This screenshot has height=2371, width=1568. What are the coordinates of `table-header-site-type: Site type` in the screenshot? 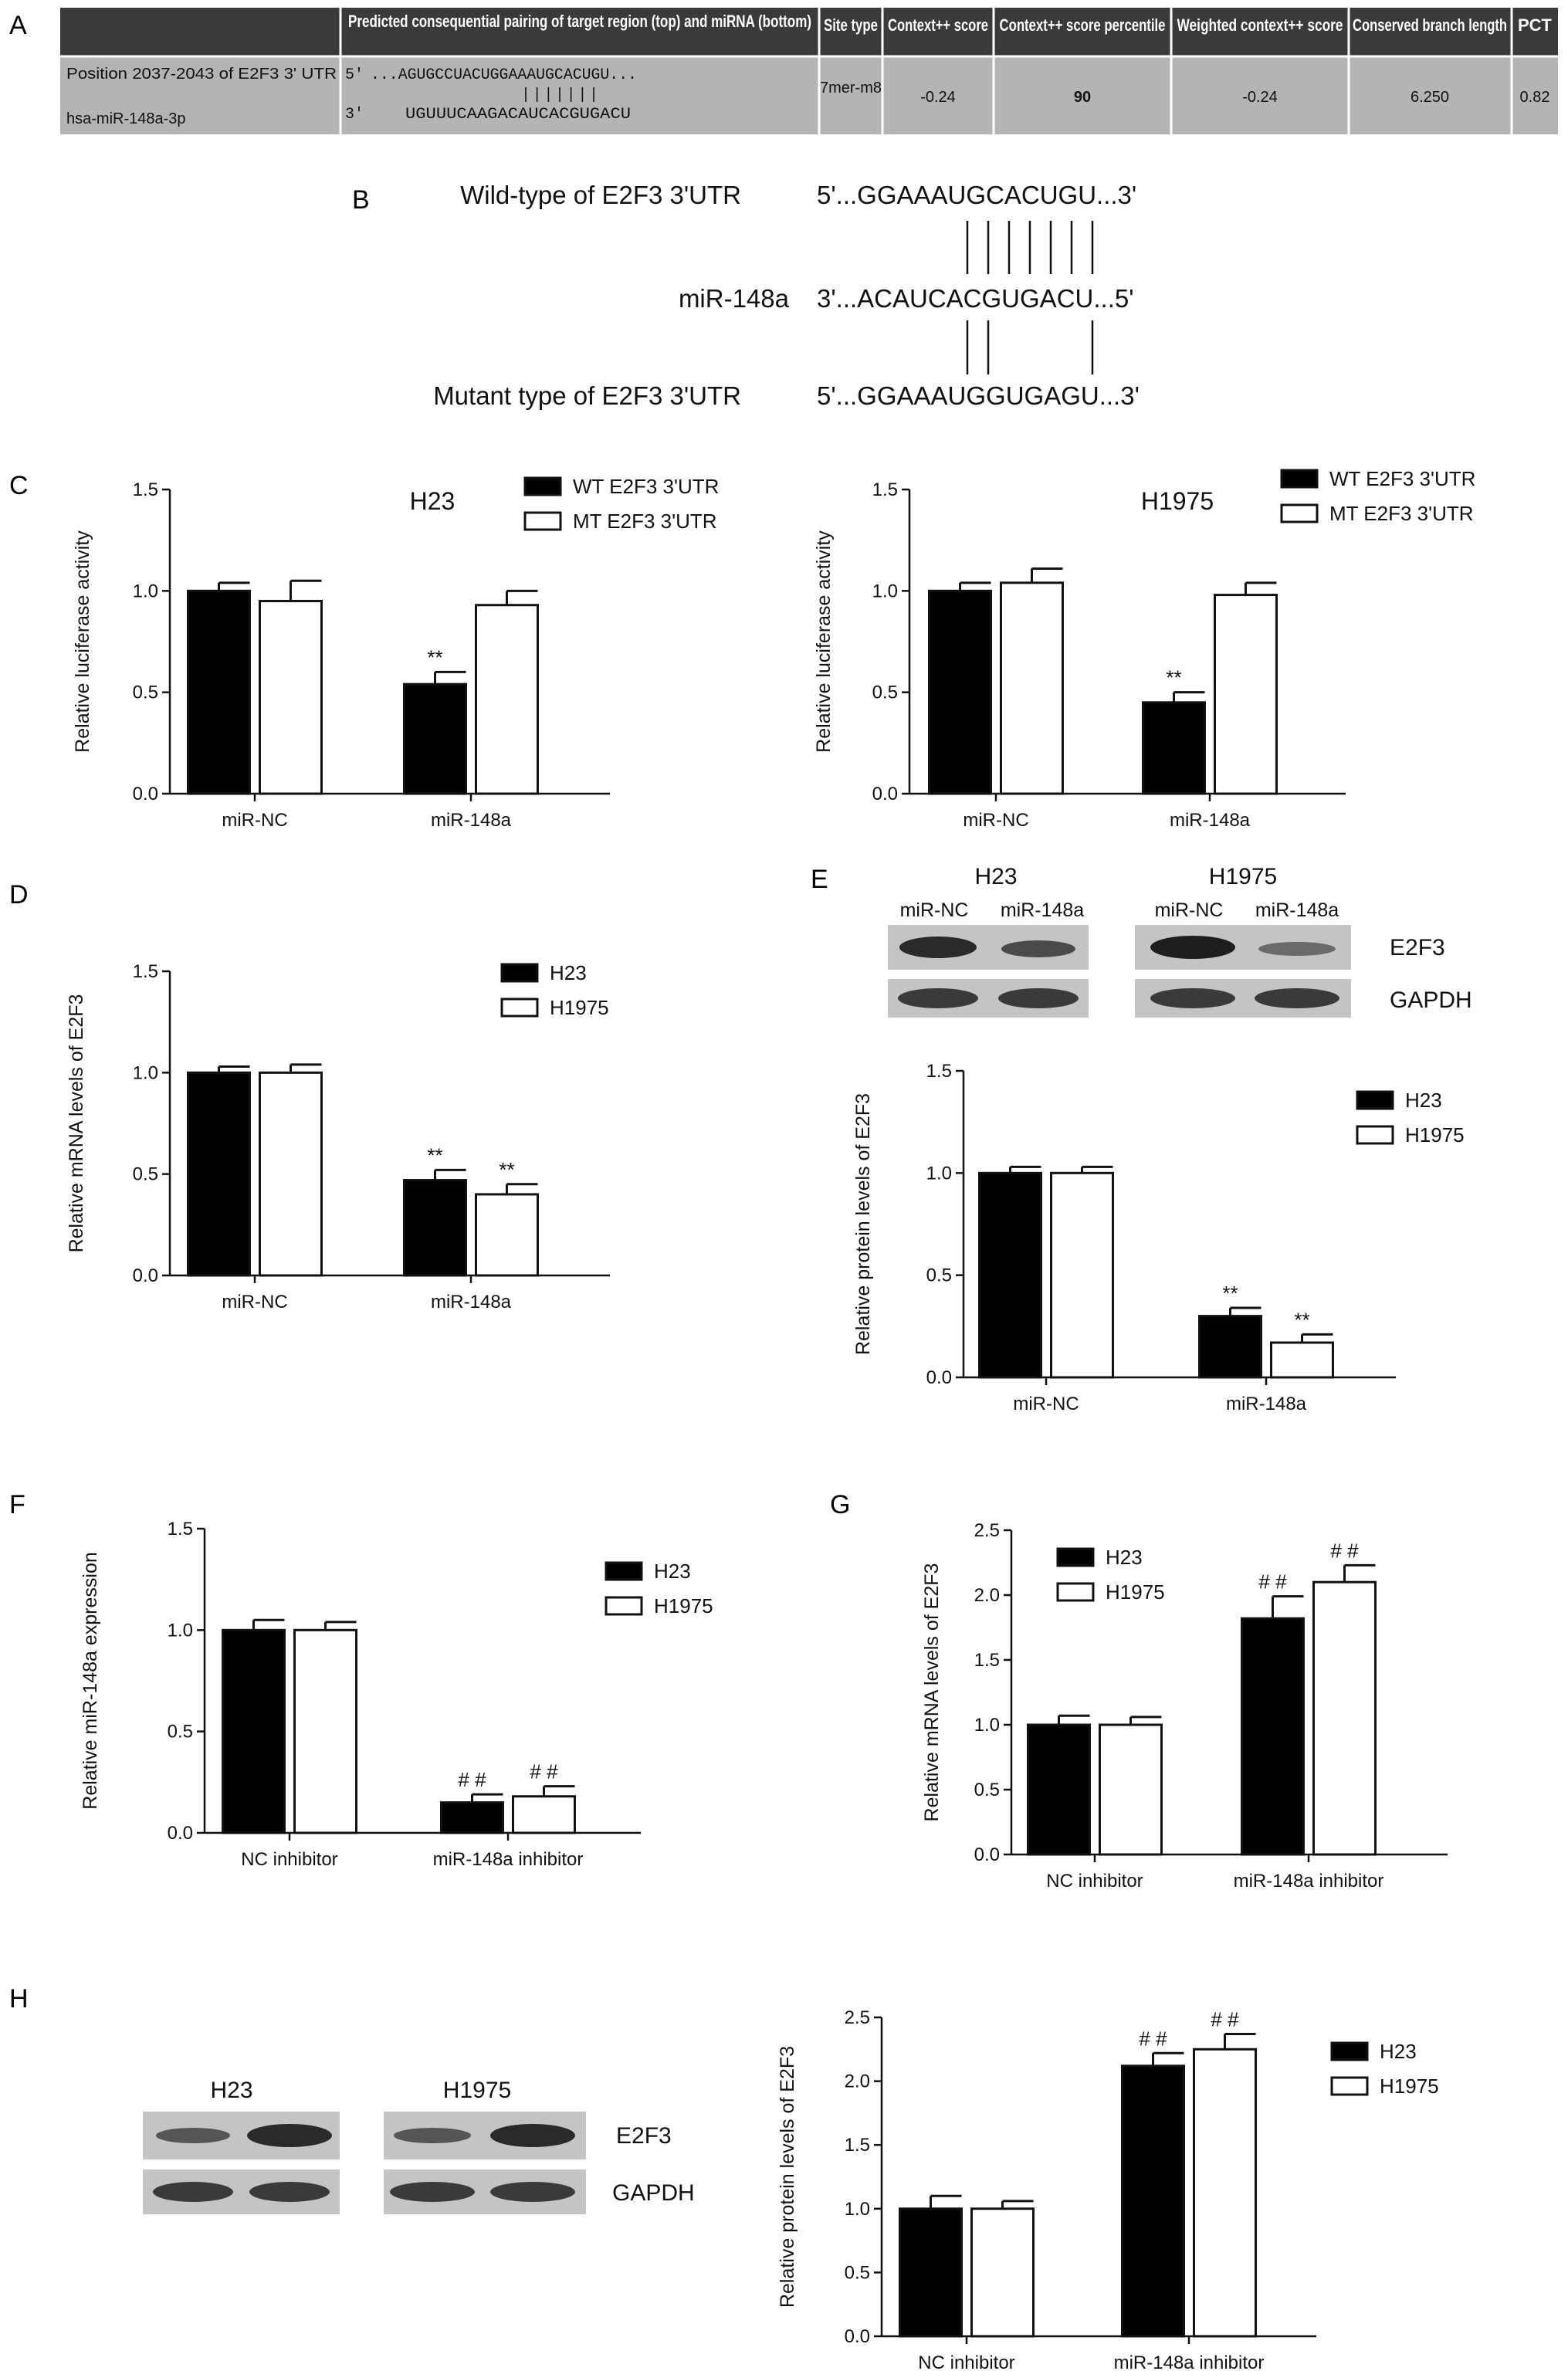 It's located at (851, 25).